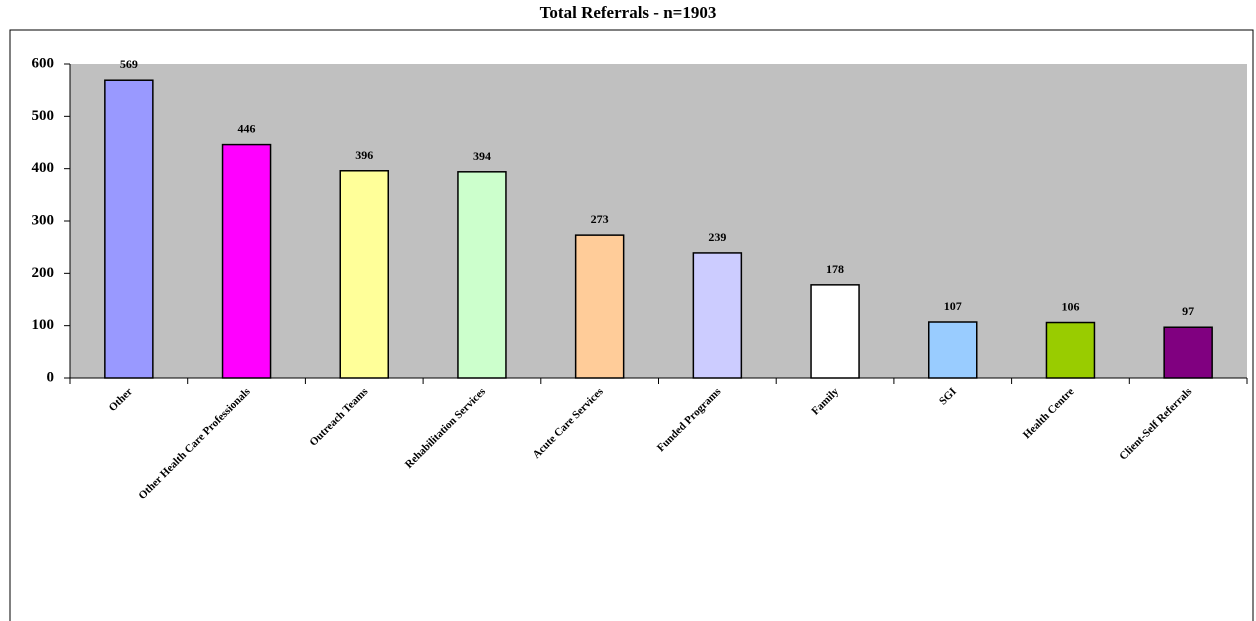 Image resolution: width=1256 pixels, height=621 pixels. I want to click on y-tick-label: 300, so click(43, 220).